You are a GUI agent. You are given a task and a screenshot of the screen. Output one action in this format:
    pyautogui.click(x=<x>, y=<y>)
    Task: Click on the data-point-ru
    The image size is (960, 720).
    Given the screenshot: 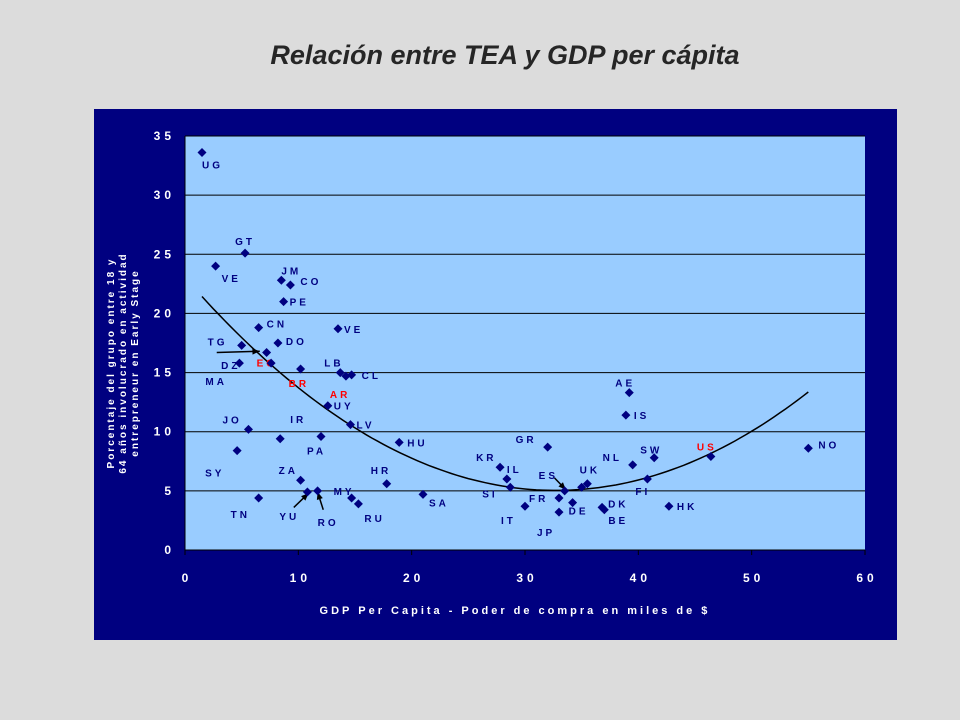 What is the action you would take?
    pyautogui.click(x=358, y=504)
    